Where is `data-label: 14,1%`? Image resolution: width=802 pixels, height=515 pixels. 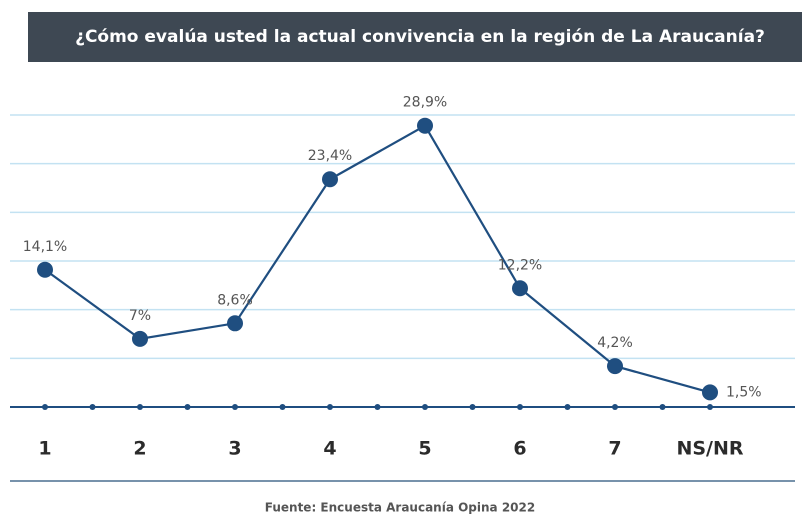
data-label: 14,1% is located at coordinates (45, 247).